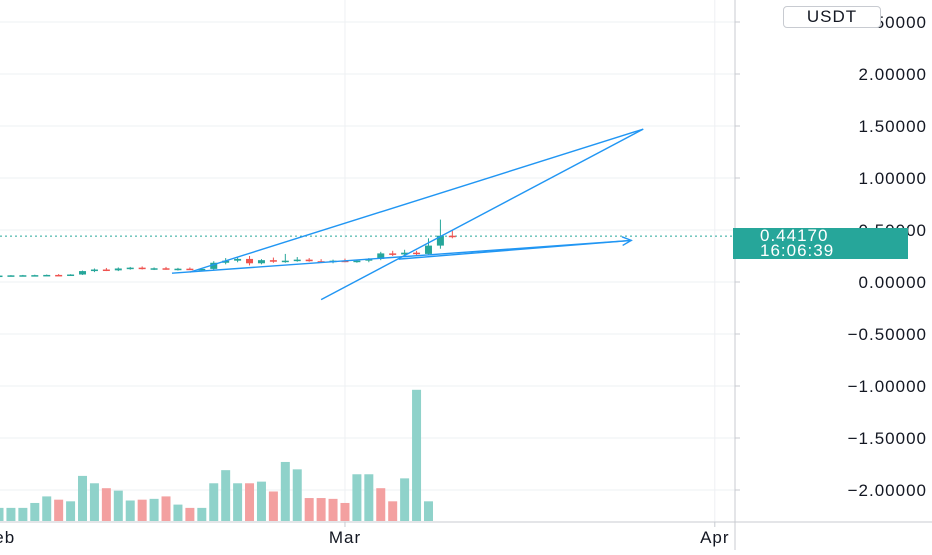 Image resolution: width=932 pixels, height=555 pixels. Describe the element at coordinates (627, 241) in the screenshot. I see `arrow-head` at that location.